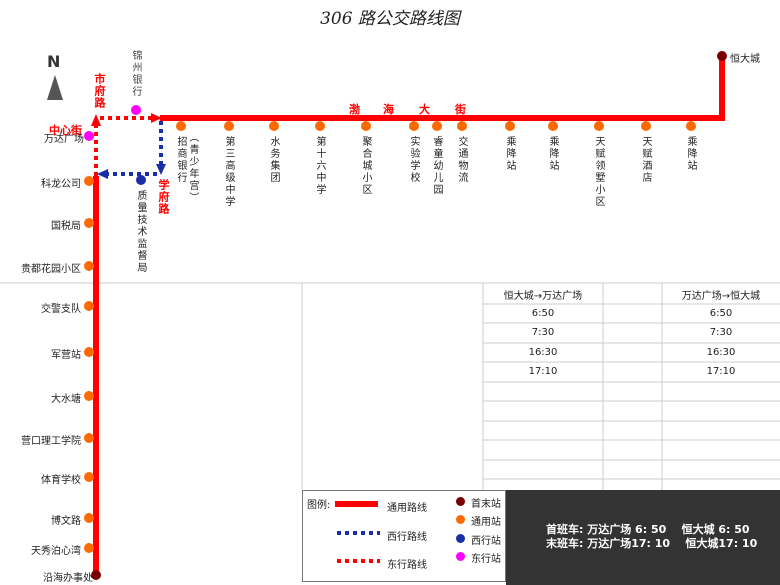 The image size is (780, 585). What do you see at coordinates (66, 521) in the screenshot?
I see `stop-label: 博文路` at bounding box center [66, 521].